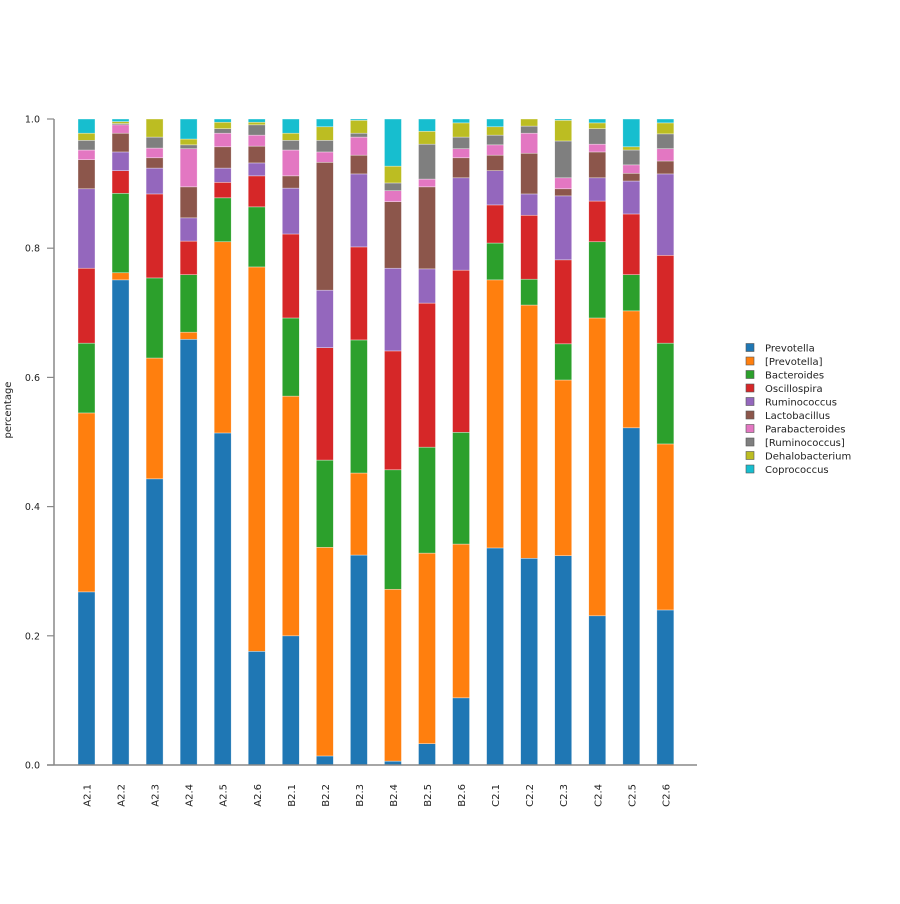 This screenshot has width=900, height=904. I want to click on bar-segment-A2.5-bacteroides, so click(222, 220).